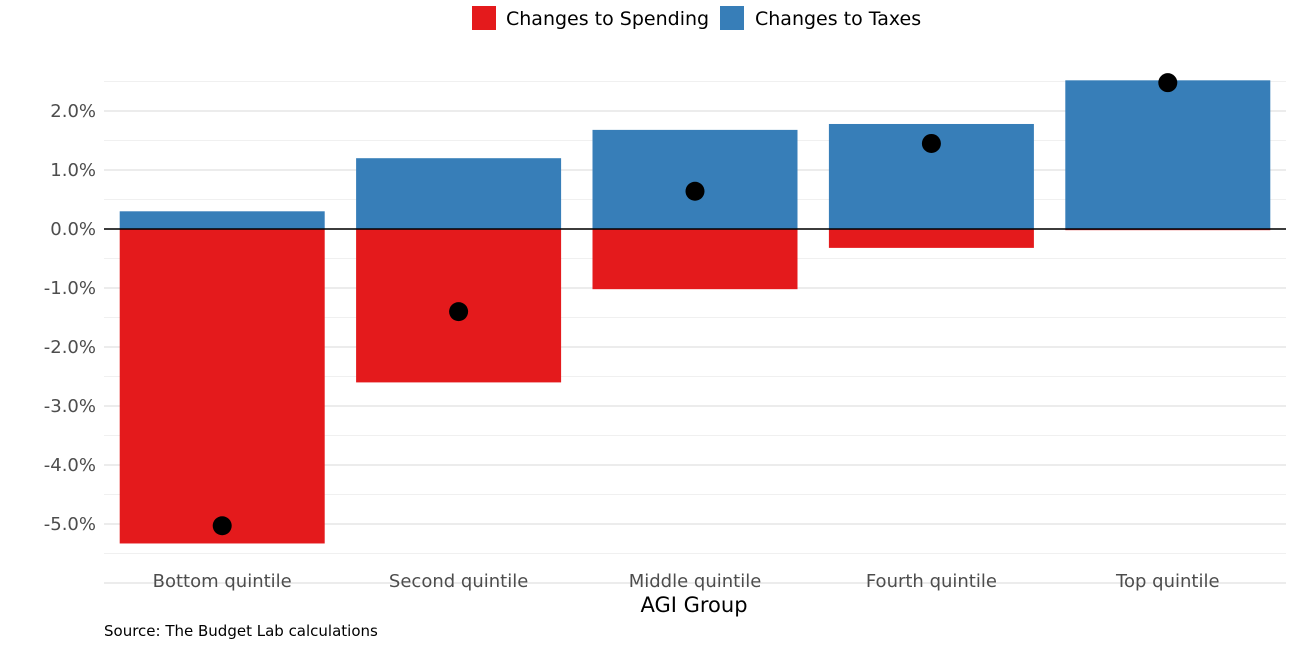  What do you see at coordinates (70, 406) in the screenshot?
I see `y-tick-label: -3.0%` at bounding box center [70, 406].